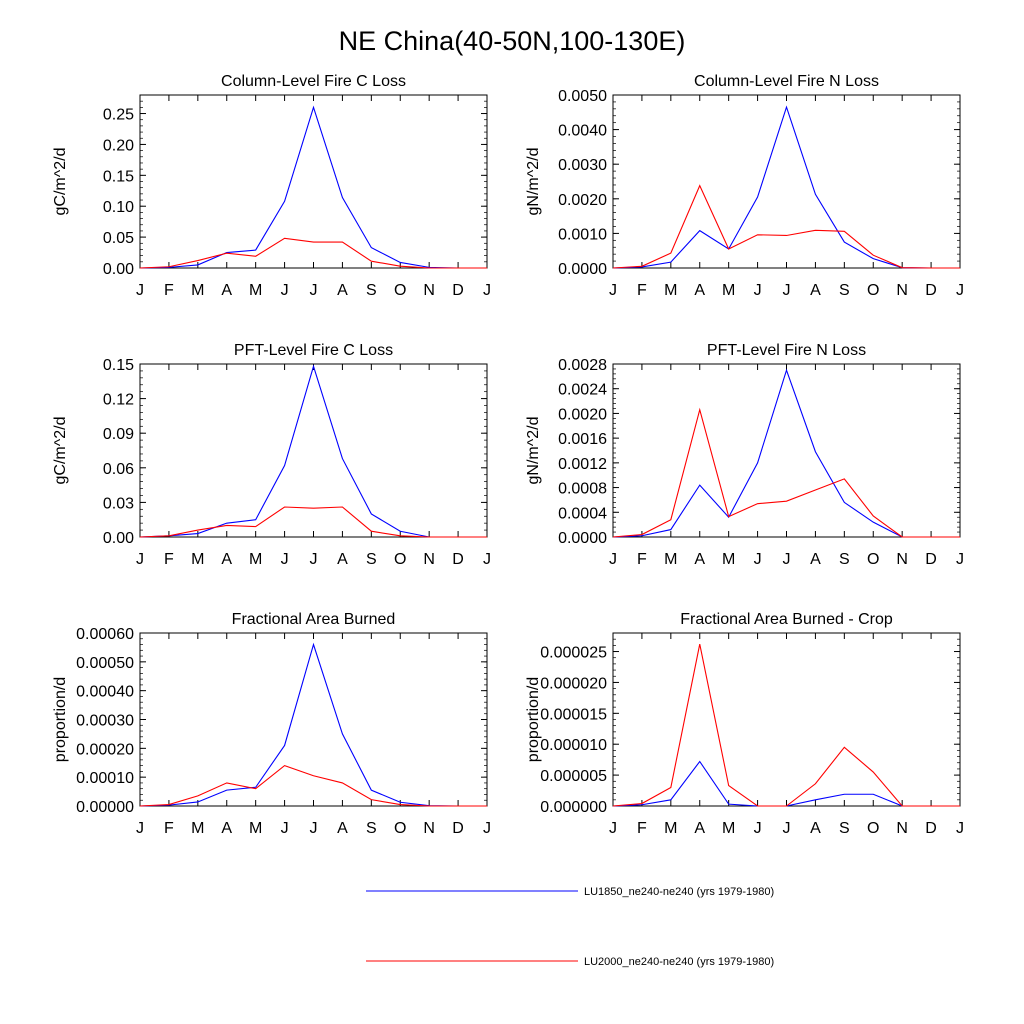  What do you see at coordinates (573, 807) in the screenshot?
I see `y-tick-label: 0.000000` at bounding box center [573, 807].